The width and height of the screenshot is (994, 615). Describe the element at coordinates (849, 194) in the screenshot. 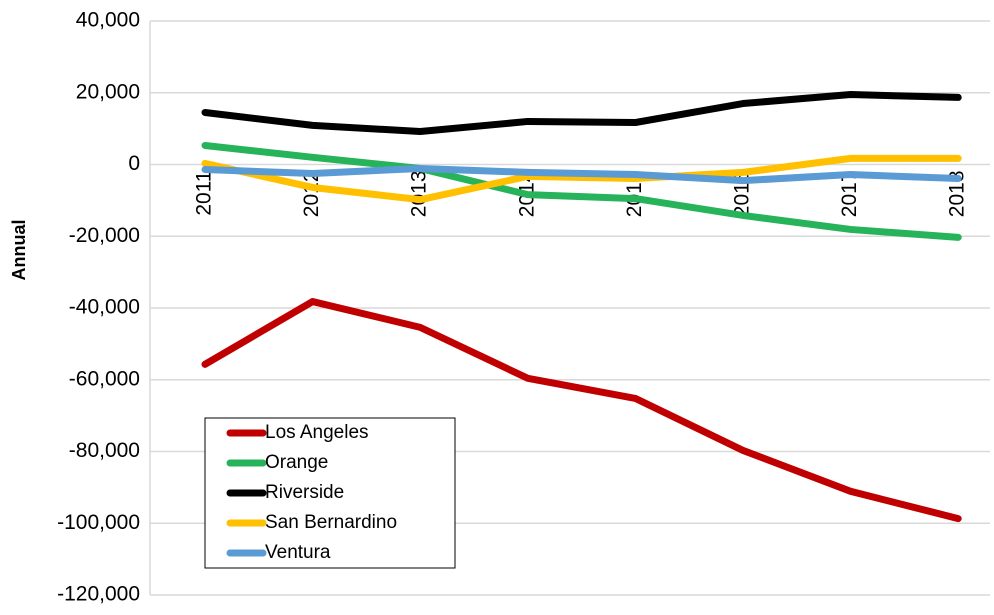

I see `x-tick-label: 2017` at that location.